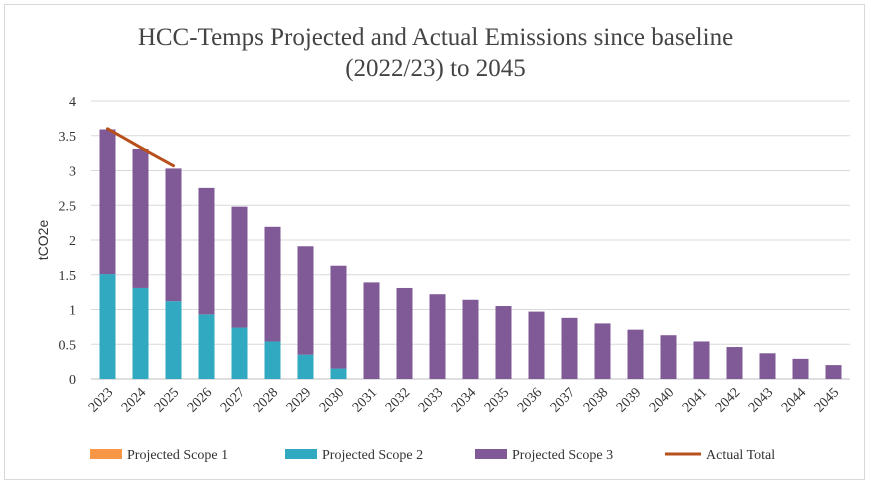  What do you see at coordinates (569, 348) in the screenshot?
I see `bar-projected-scope-3-2037` at bounding box center [569, 348].